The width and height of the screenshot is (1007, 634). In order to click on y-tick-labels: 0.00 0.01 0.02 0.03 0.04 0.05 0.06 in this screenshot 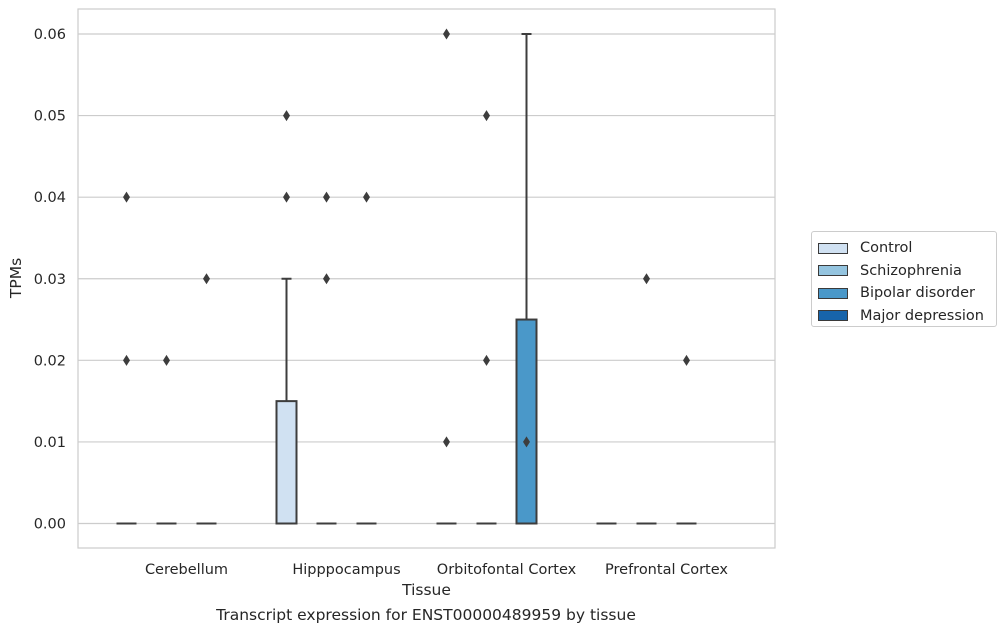, I will do `click(50, 280)`.